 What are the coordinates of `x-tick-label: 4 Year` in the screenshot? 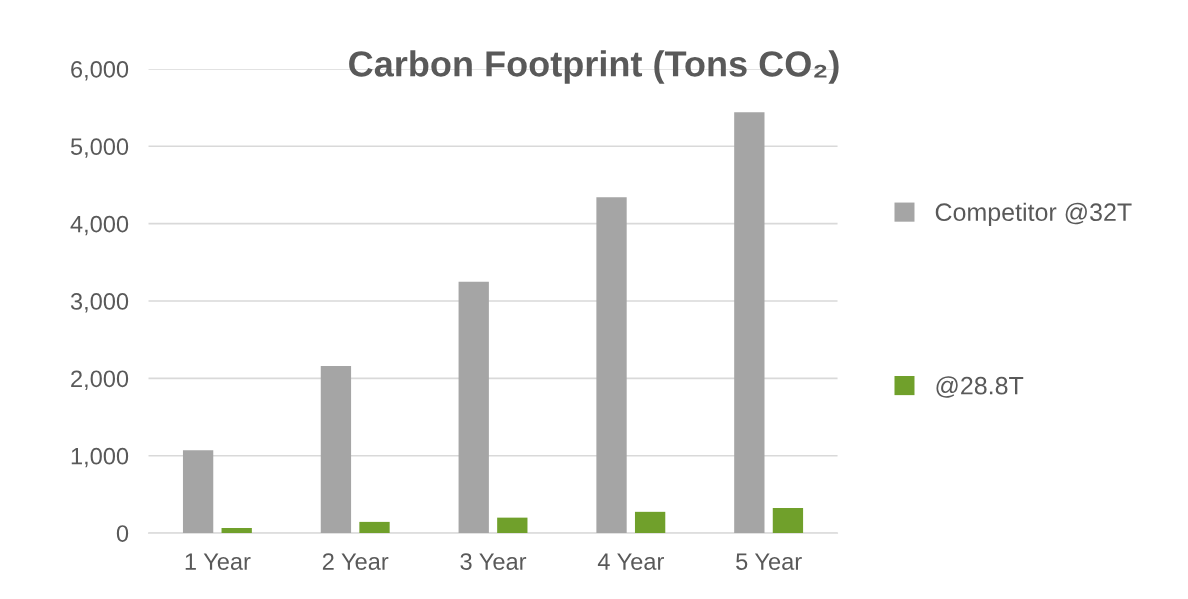 It's located at (630, 561).